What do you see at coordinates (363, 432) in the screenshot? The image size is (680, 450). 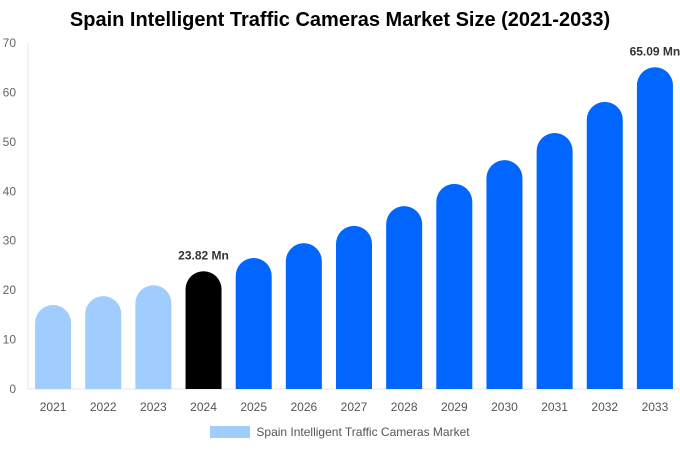 I see `legend-label: Spain Intelligent Traffic Cameras Market` at bounding box center [363, 432].